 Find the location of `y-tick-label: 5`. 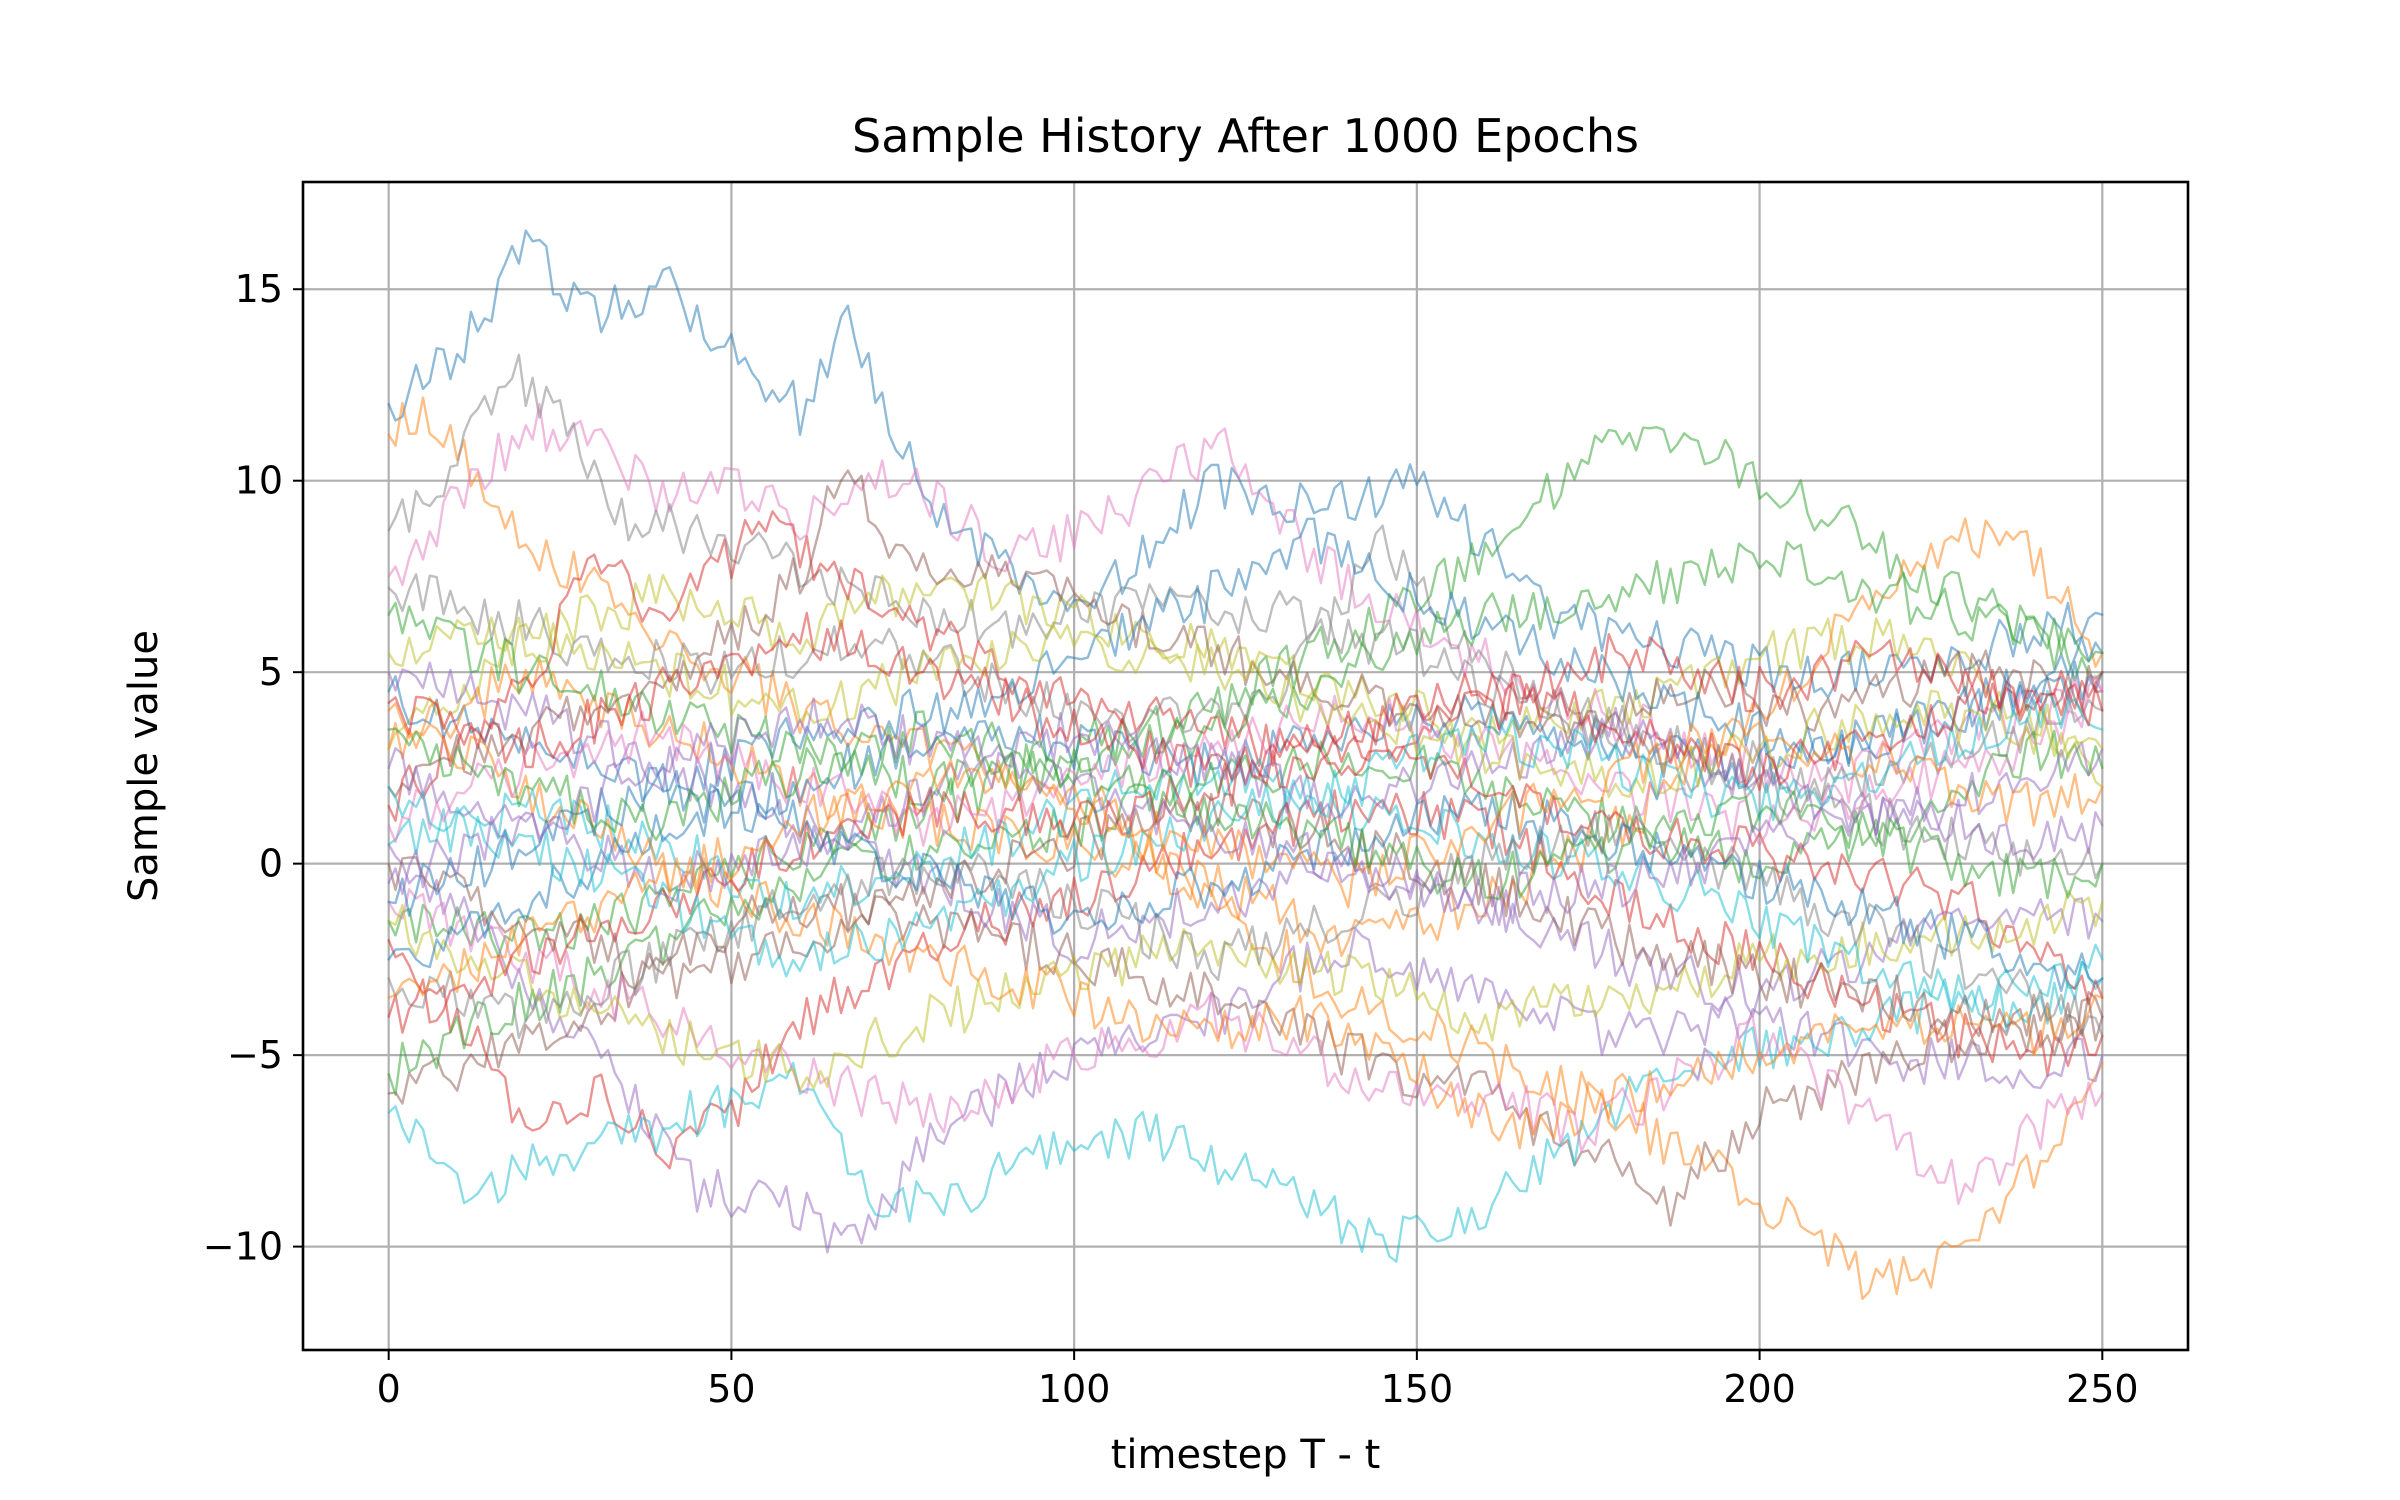

y-tick-label: 5 is located at coordinates (271, 672).